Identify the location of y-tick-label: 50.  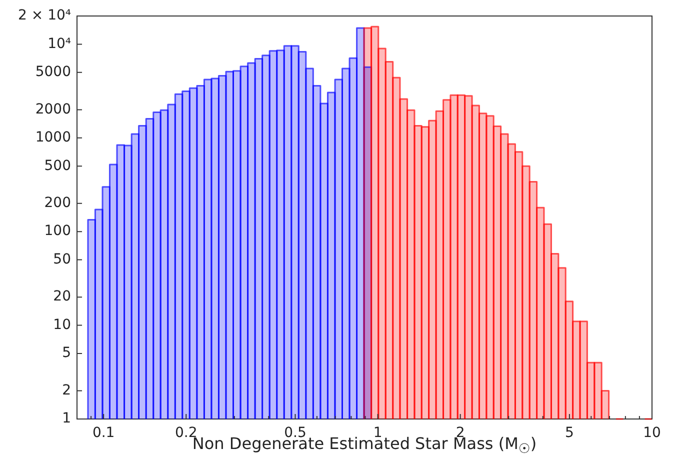
(62, 259).